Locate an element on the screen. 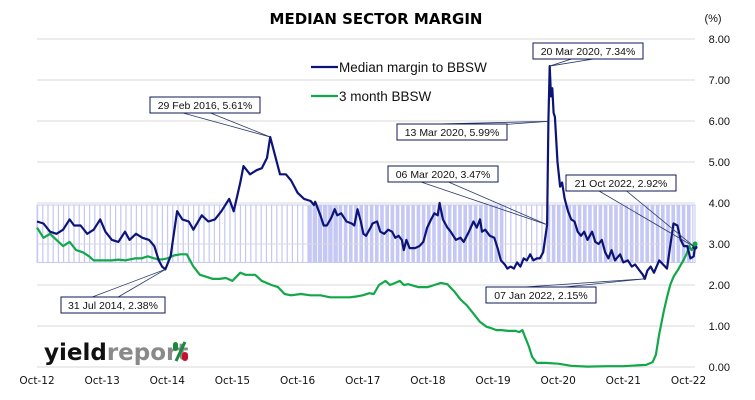 This screenshot has width=755, height=400. annotation: 20 Mar 2020, 7.34% is located at coordinates (588, 54).